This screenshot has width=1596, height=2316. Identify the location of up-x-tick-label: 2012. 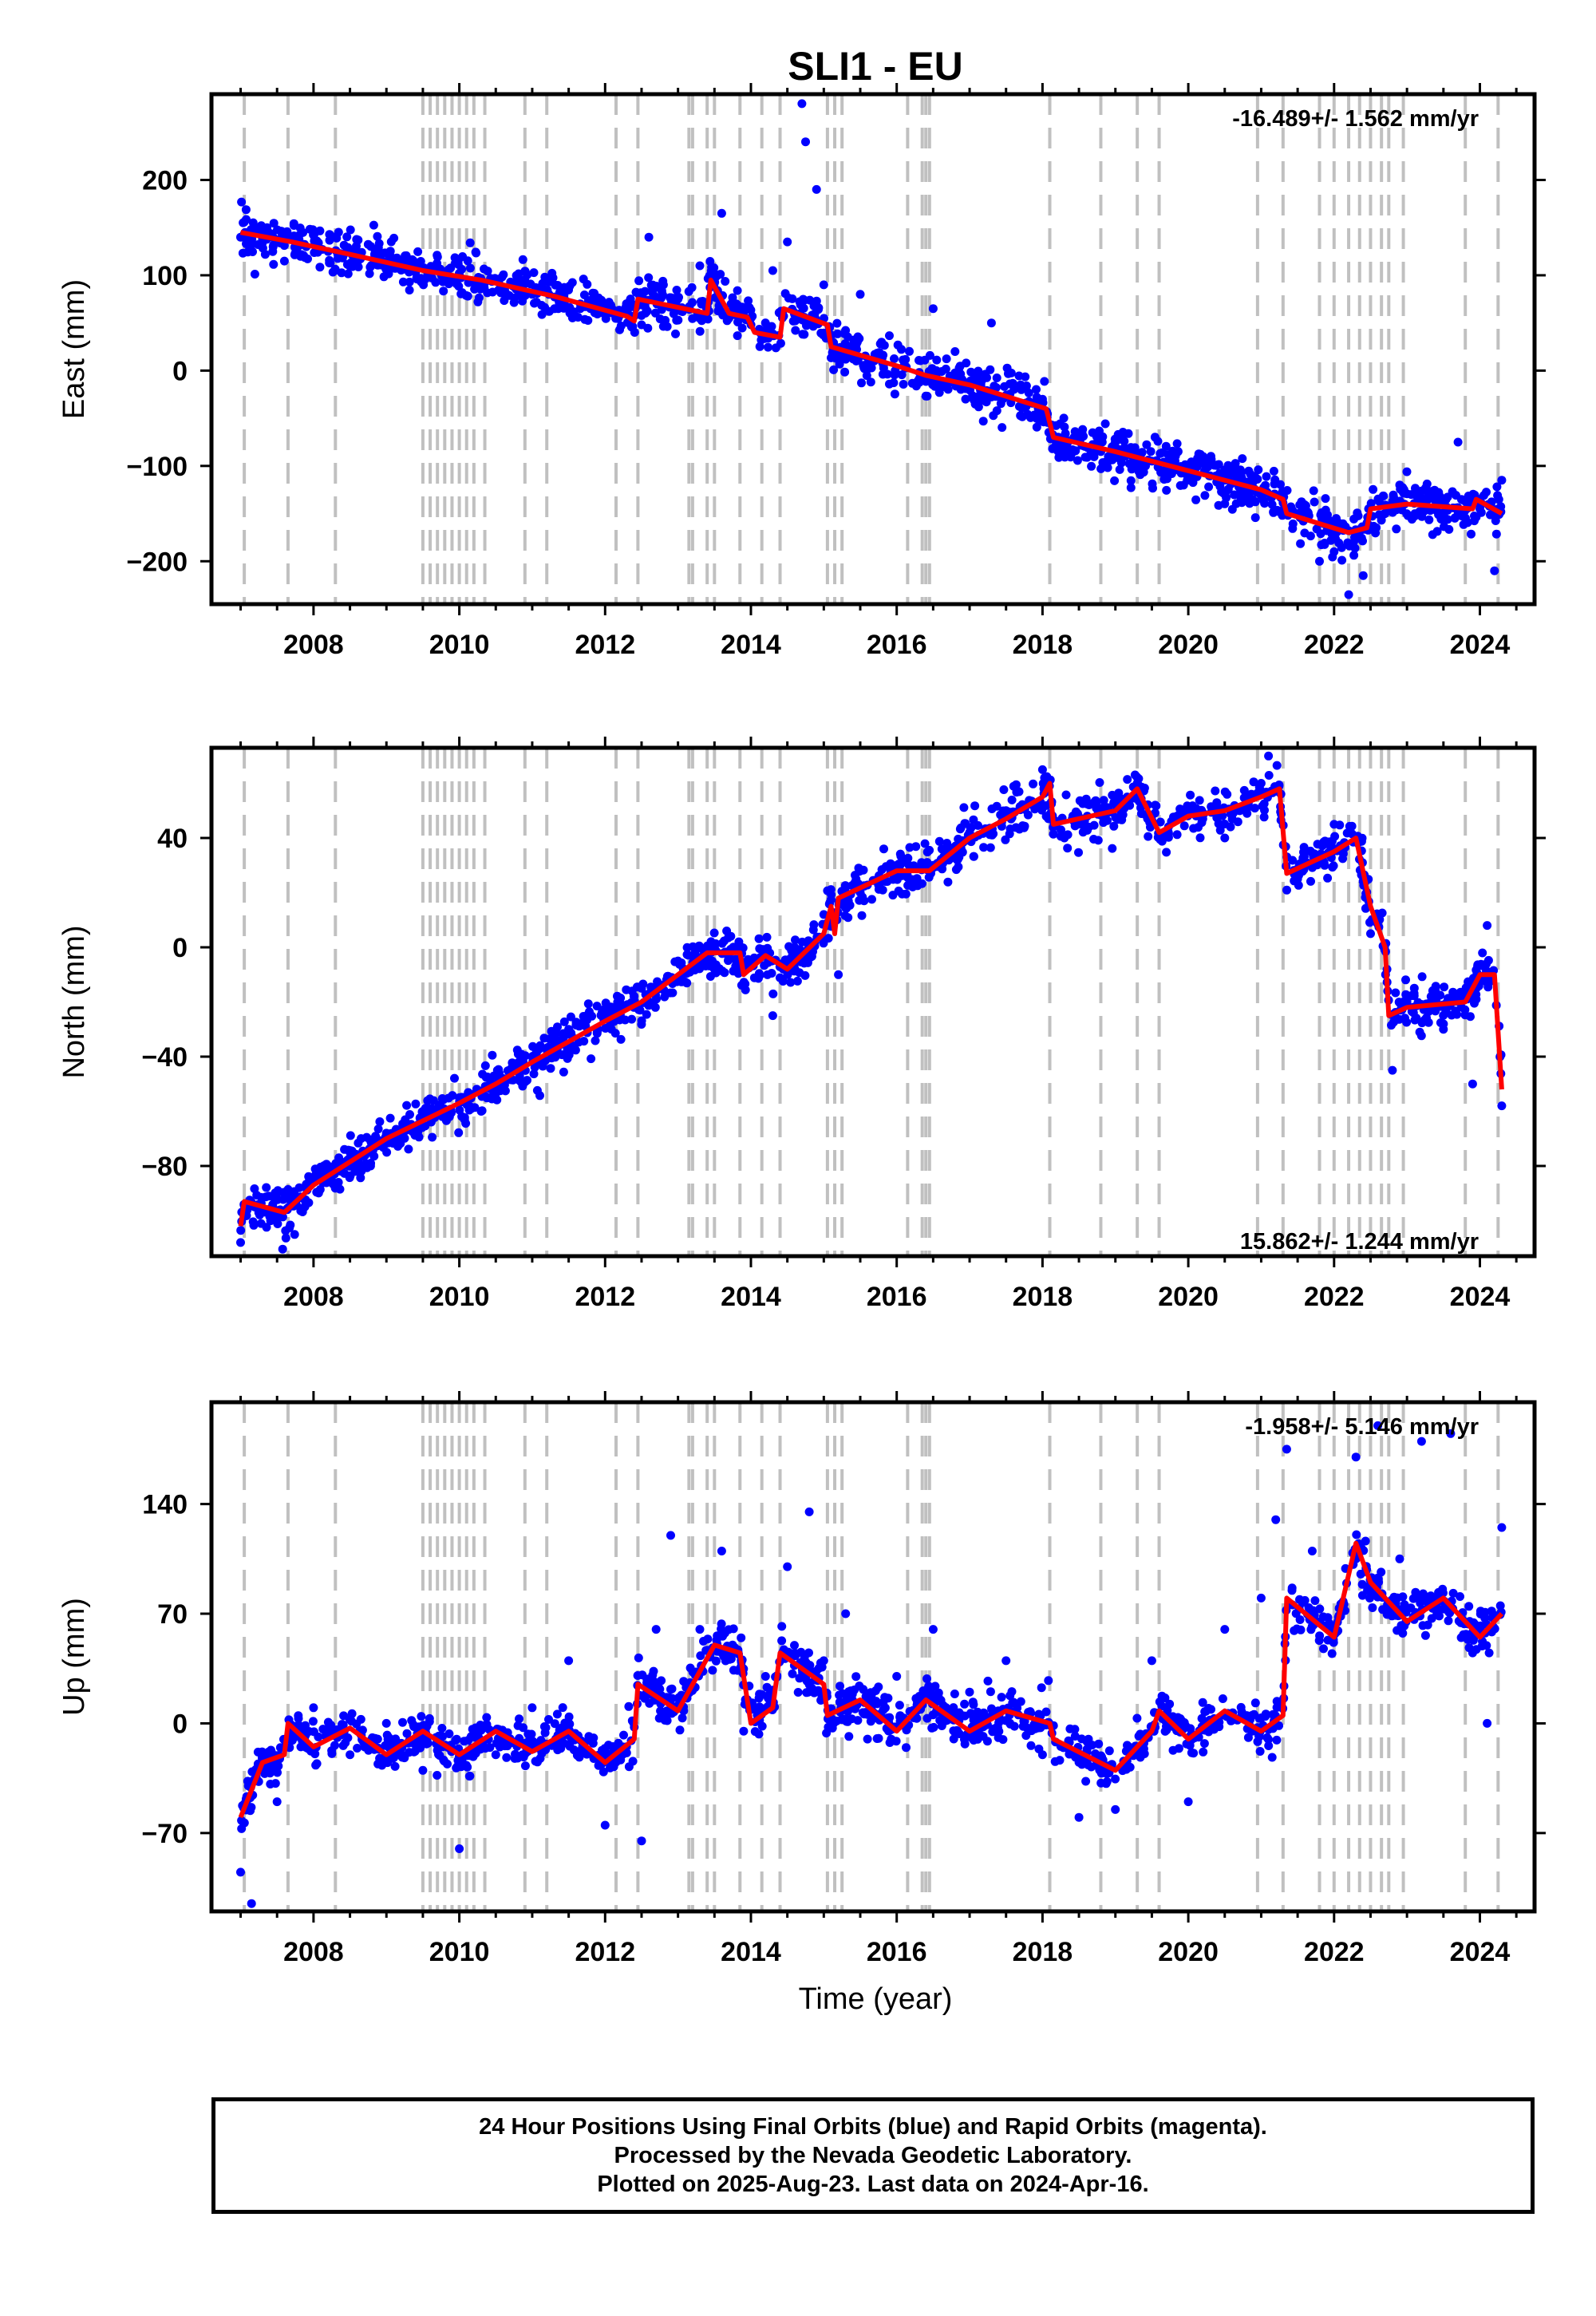
(605, 1952).